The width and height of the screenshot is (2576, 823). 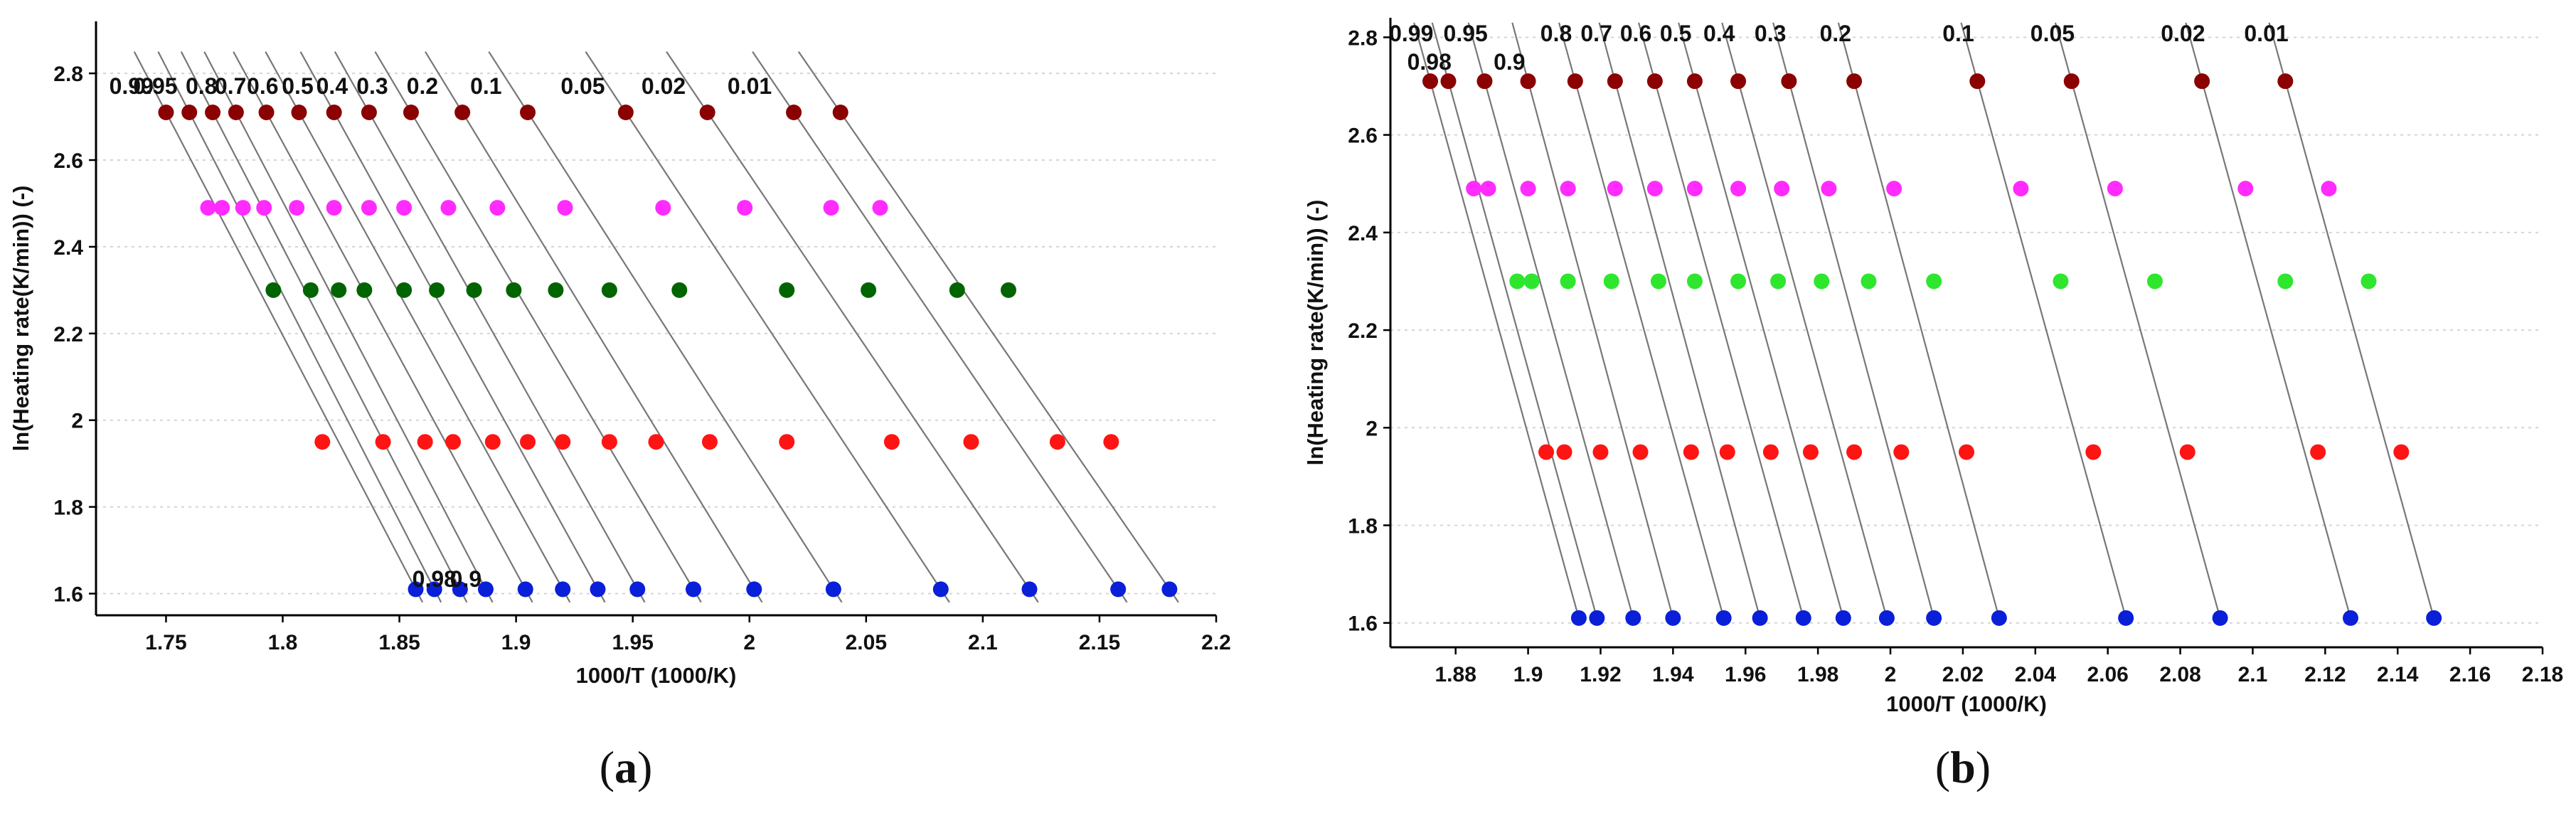 I want to click on y-tick-label: 2.4, so click(x=68, y=248).